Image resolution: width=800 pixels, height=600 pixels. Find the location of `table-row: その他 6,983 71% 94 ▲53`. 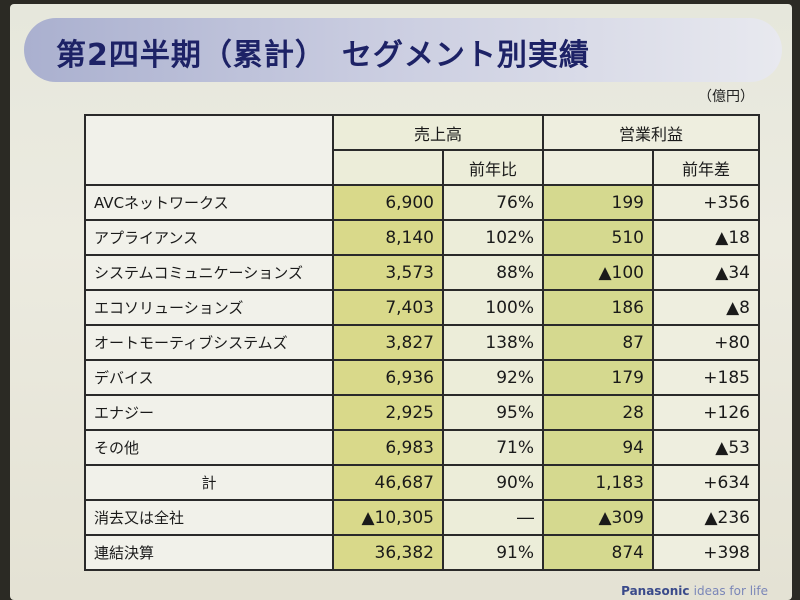

table-row: その他 6,983 71% 94 ▲53 is located at coordinates (422, 447).